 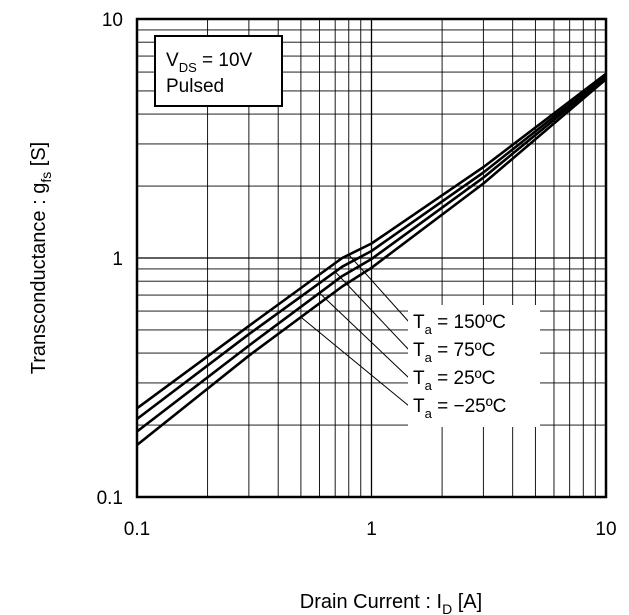 I want to click on conditions-vds: VDS = 10V, so click(x=209, y=62).